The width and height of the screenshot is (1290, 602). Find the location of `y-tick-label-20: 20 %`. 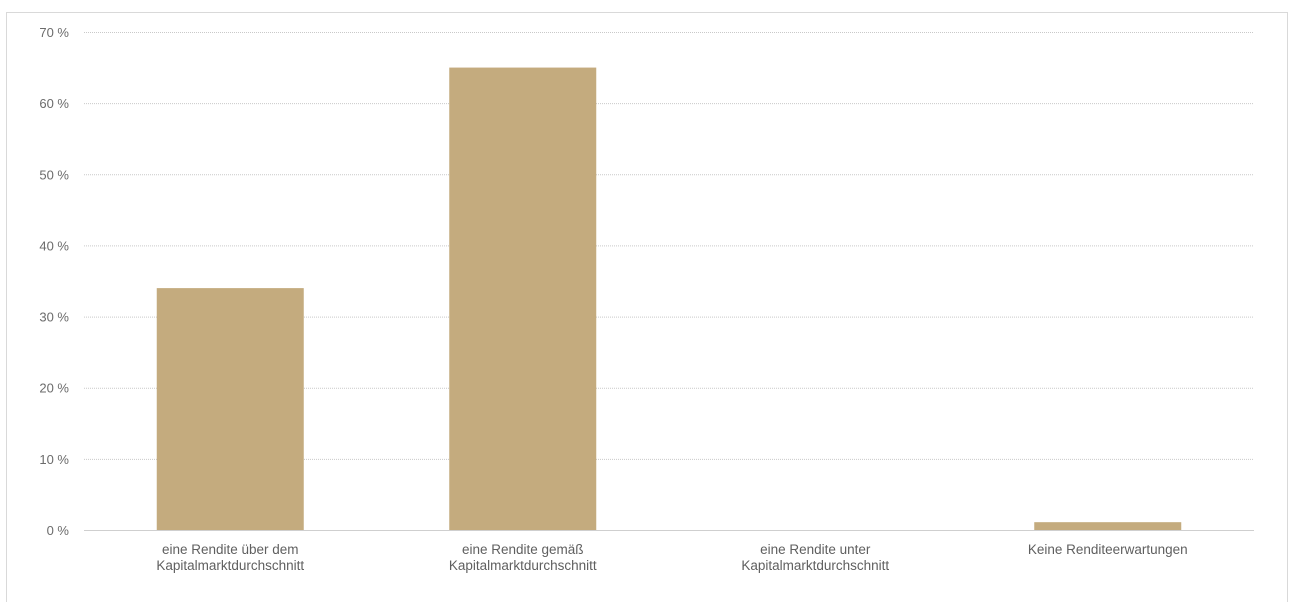

y-tick-label-20: 20 % is located at coordinates (54, 388).